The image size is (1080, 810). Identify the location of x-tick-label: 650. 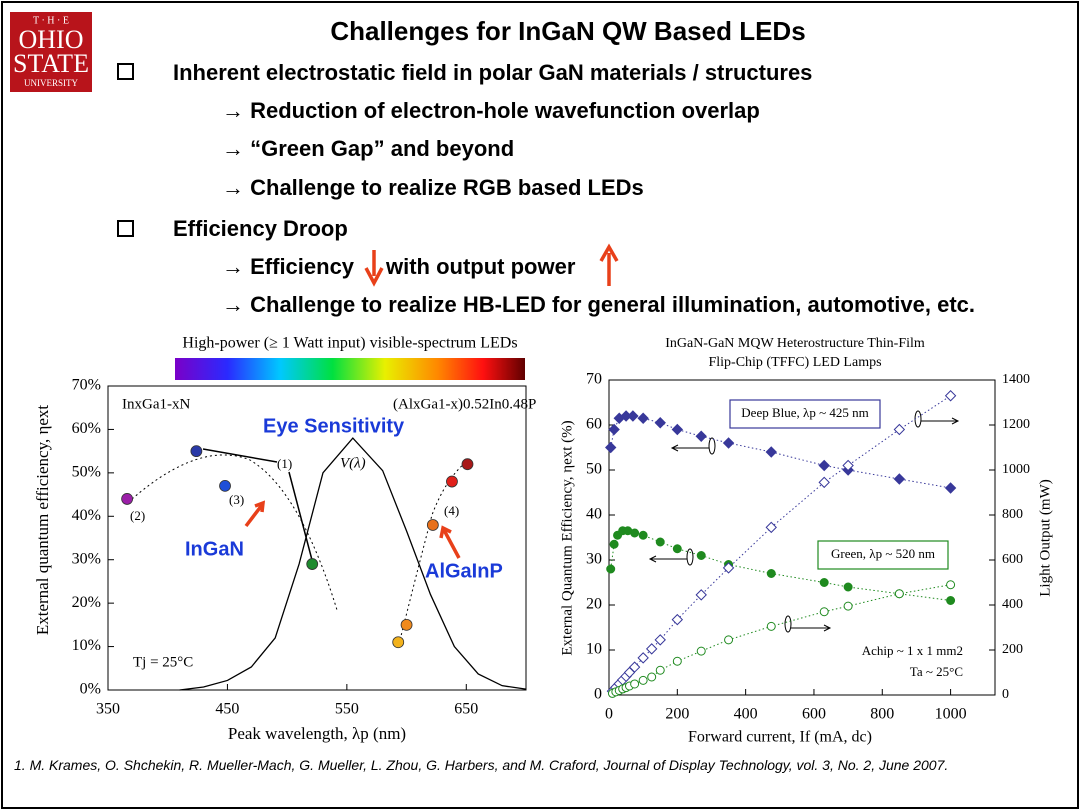
(466, 709).